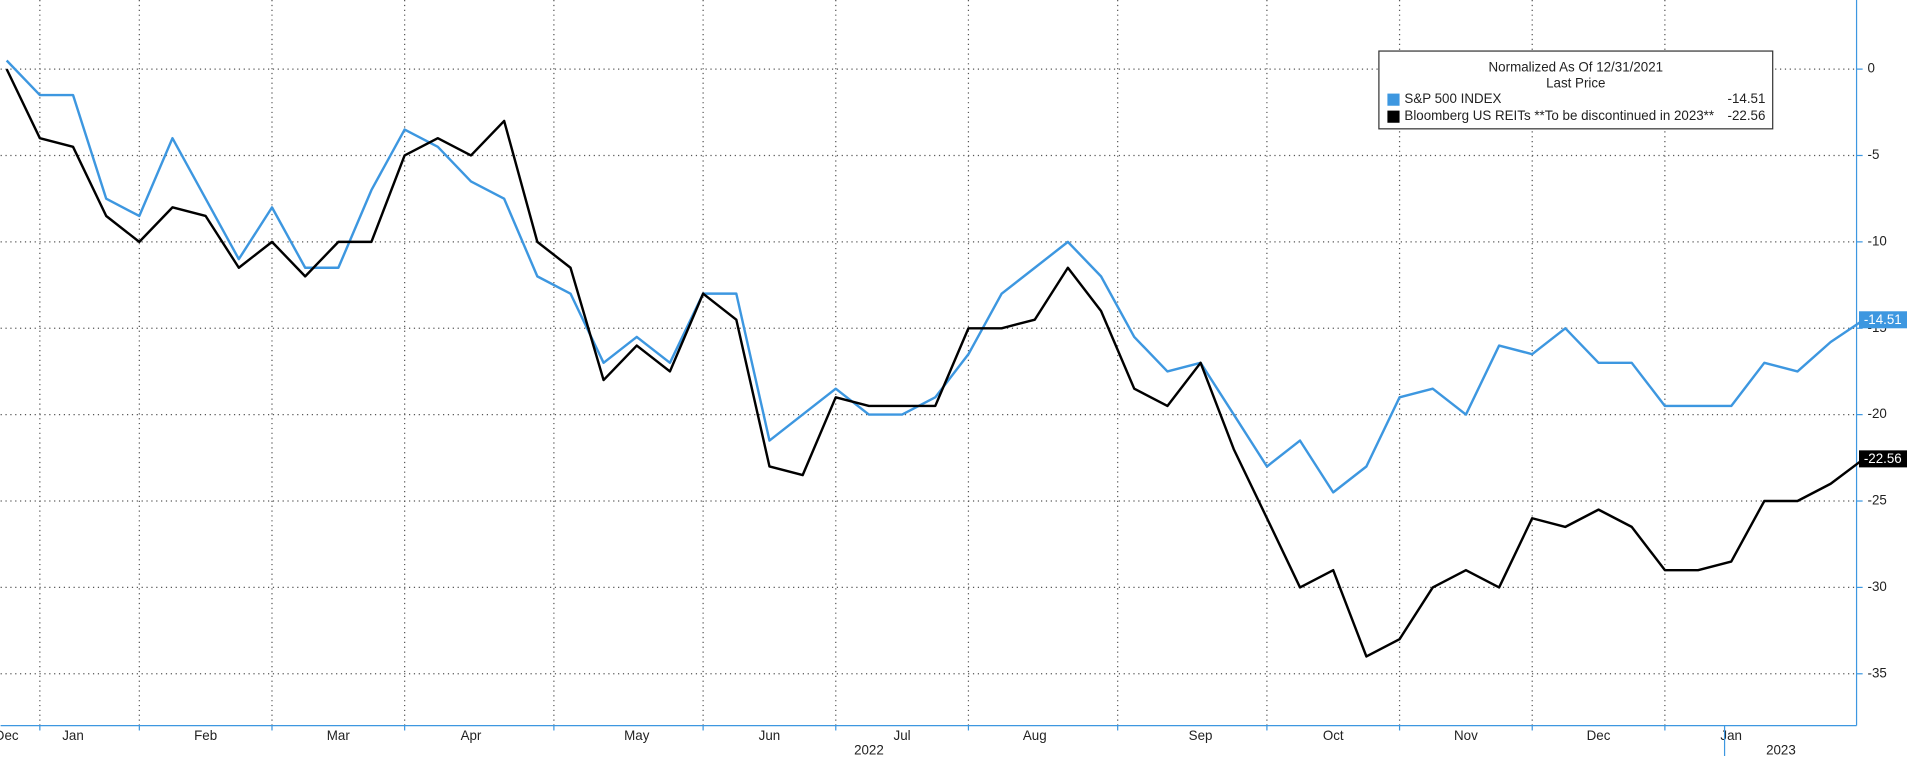 Image resolution: width=1907 pixels, height=761 pixels. Describe the element at coordinates (902, 735) in the screenshot. I see `x-tick-label: Jul` at that location.